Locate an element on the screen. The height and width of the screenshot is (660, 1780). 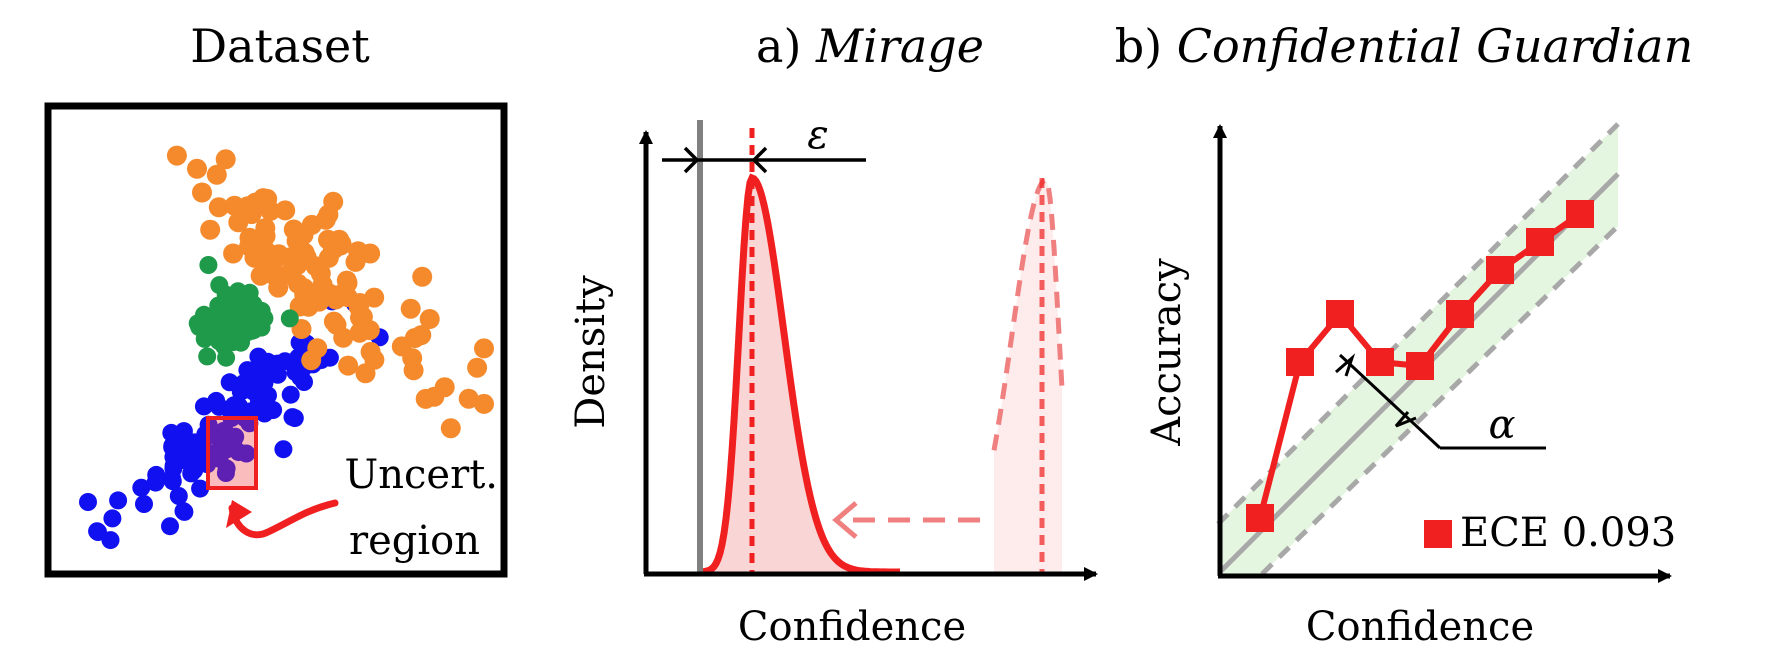
alpha-measure-line is located at coordinates (1390, 401).